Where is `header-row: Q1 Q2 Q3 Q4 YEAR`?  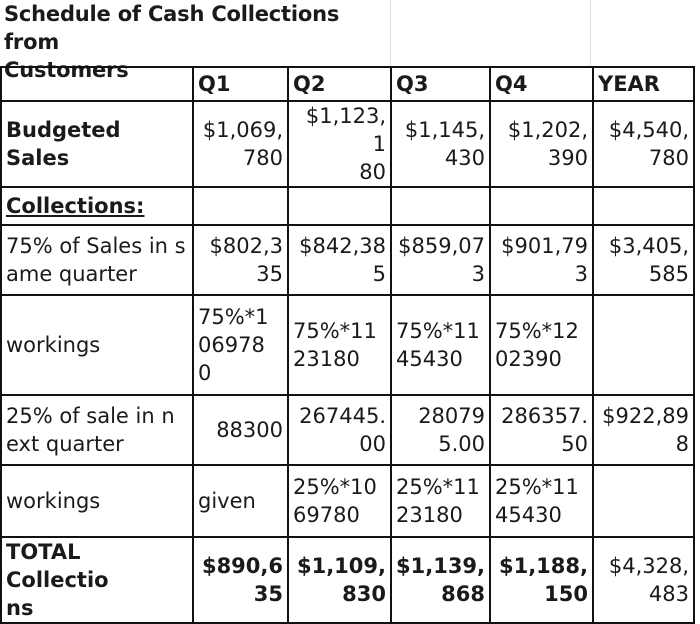 header-row: Q1 Q2 Q3 Q4 YEAR is located at coordinates (347, 84).